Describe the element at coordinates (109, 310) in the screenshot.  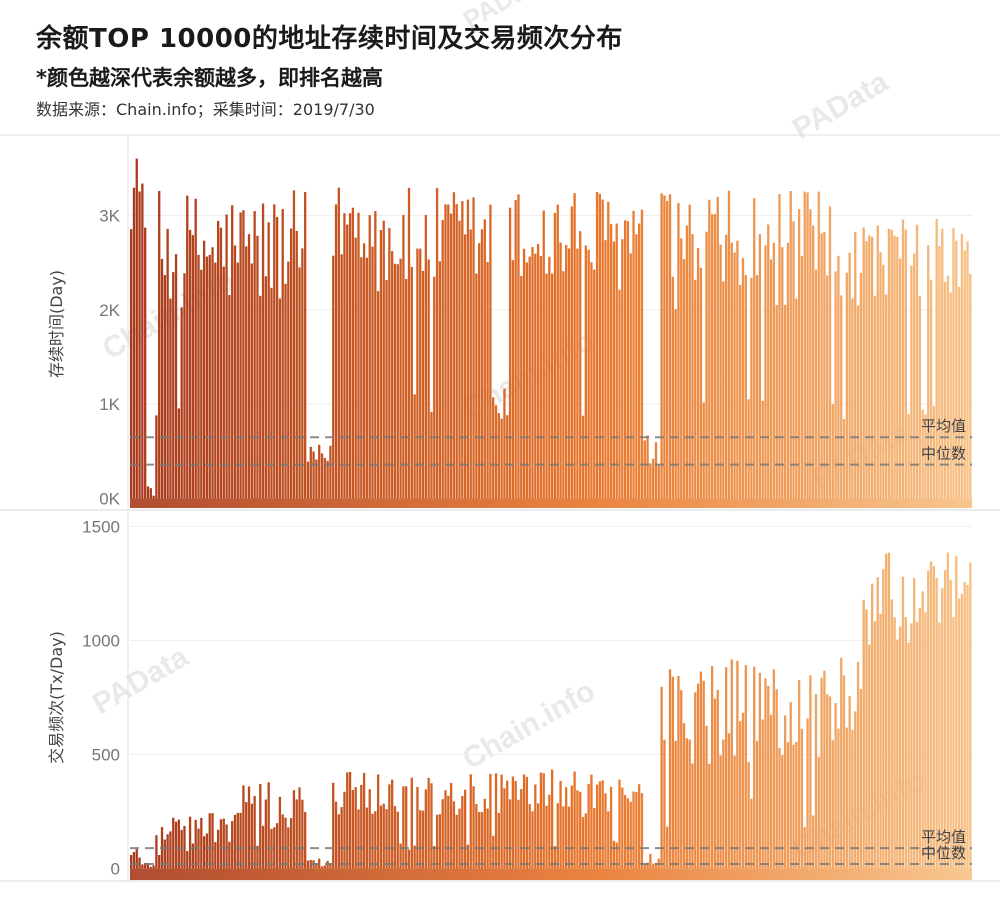
I see `y-tick-label: 2K` at that location.